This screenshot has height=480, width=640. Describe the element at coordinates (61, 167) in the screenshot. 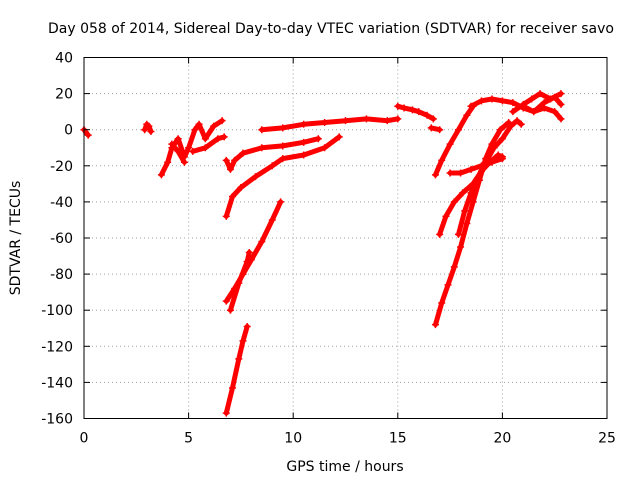

I see `y-tick-label: -20` at that location.